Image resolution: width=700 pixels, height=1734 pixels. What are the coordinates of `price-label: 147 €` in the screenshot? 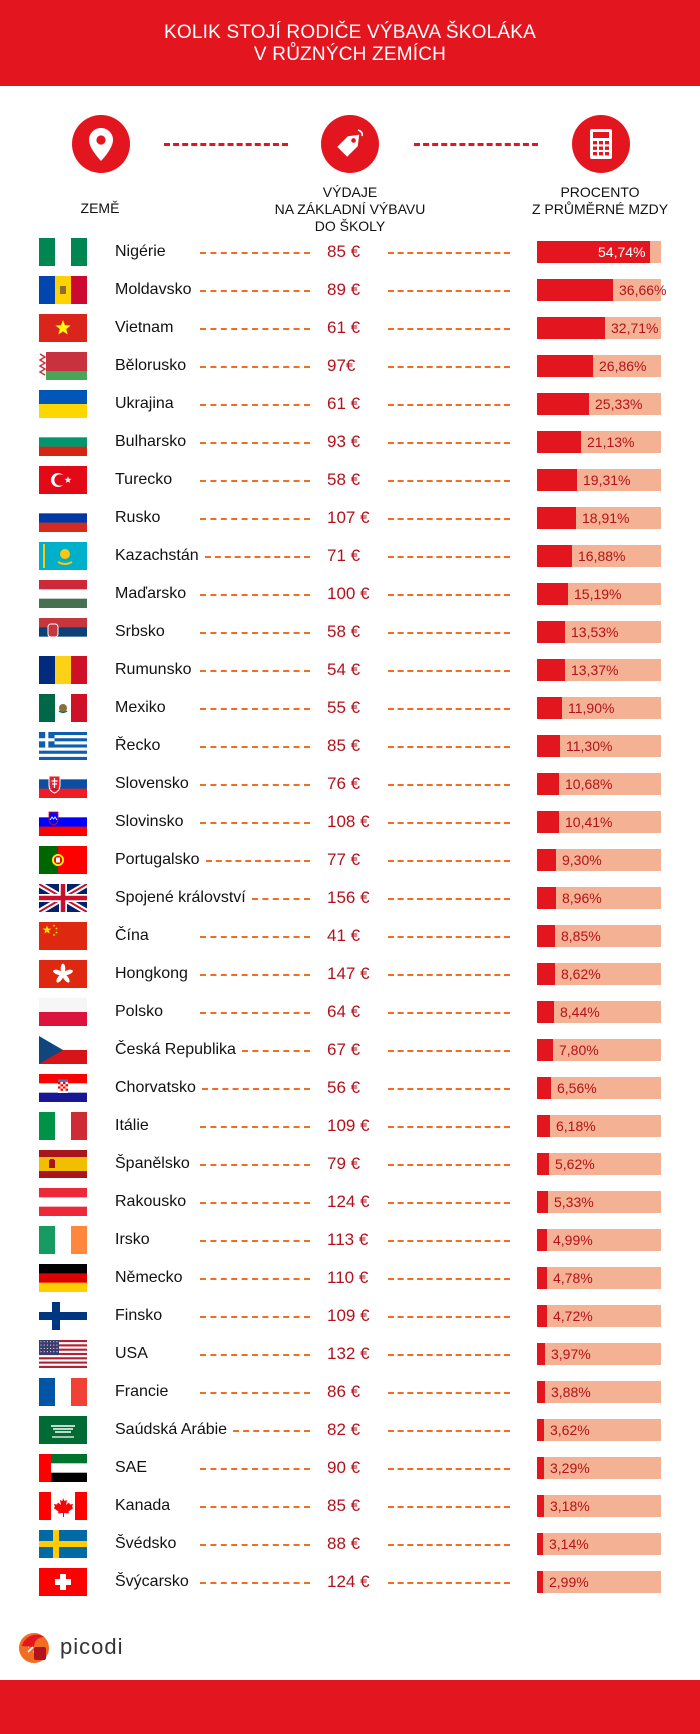 It's located at (348, 973).